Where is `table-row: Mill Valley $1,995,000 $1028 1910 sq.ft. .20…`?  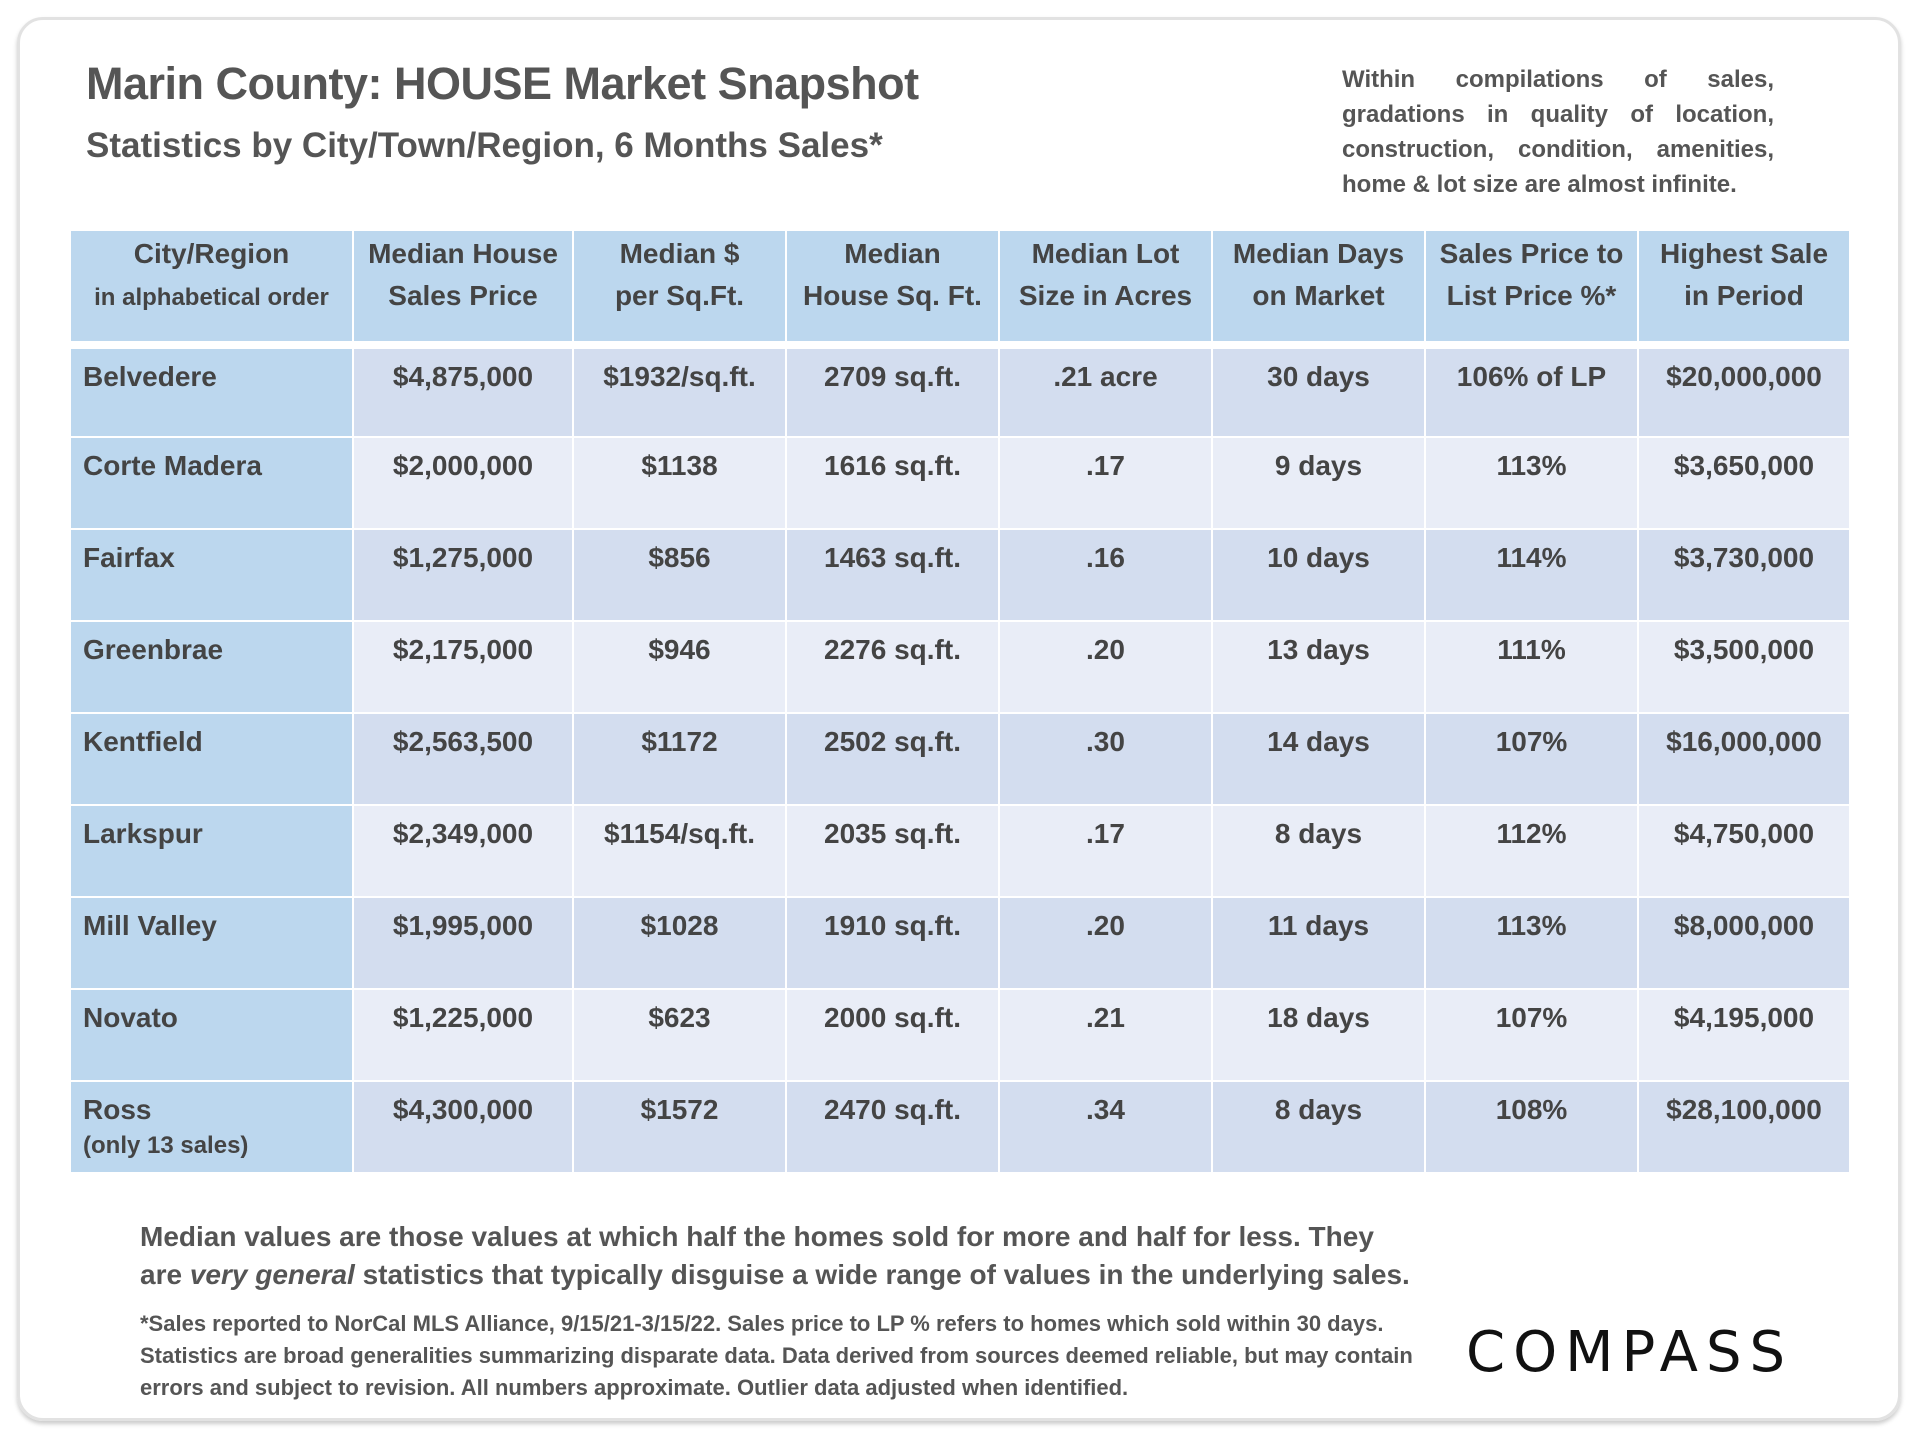
table-row: Mill Valley $1,995,000 $1028 1910 sq.ft. .20… is located at coordinates (960, 943).